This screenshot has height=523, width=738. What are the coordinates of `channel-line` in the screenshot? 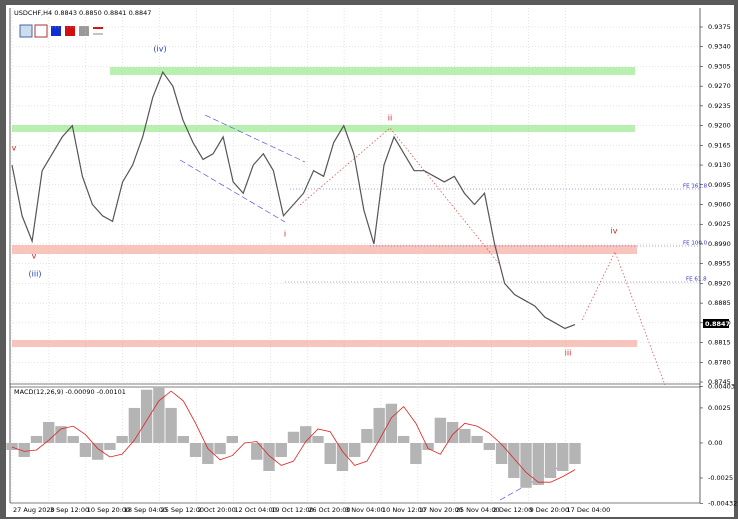 It's located at (255, 138).